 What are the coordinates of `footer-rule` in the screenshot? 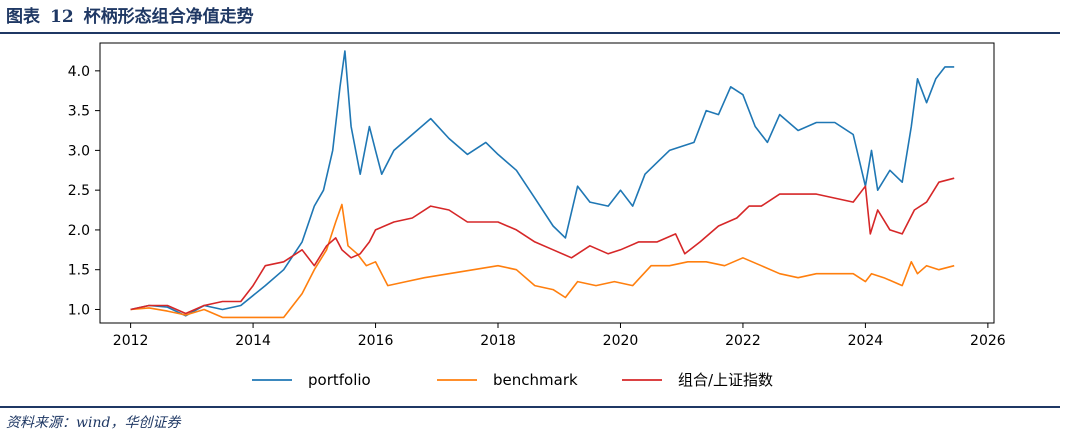 It's located at (530, 407).